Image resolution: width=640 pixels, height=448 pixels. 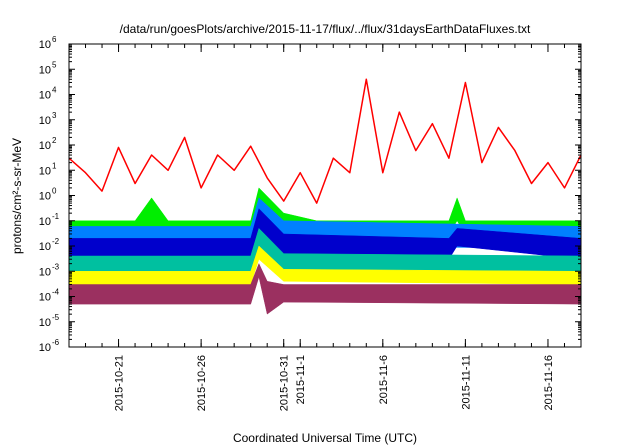 I want to click on x-tick-label: 2015-11-6, so click(x=384, y=379).